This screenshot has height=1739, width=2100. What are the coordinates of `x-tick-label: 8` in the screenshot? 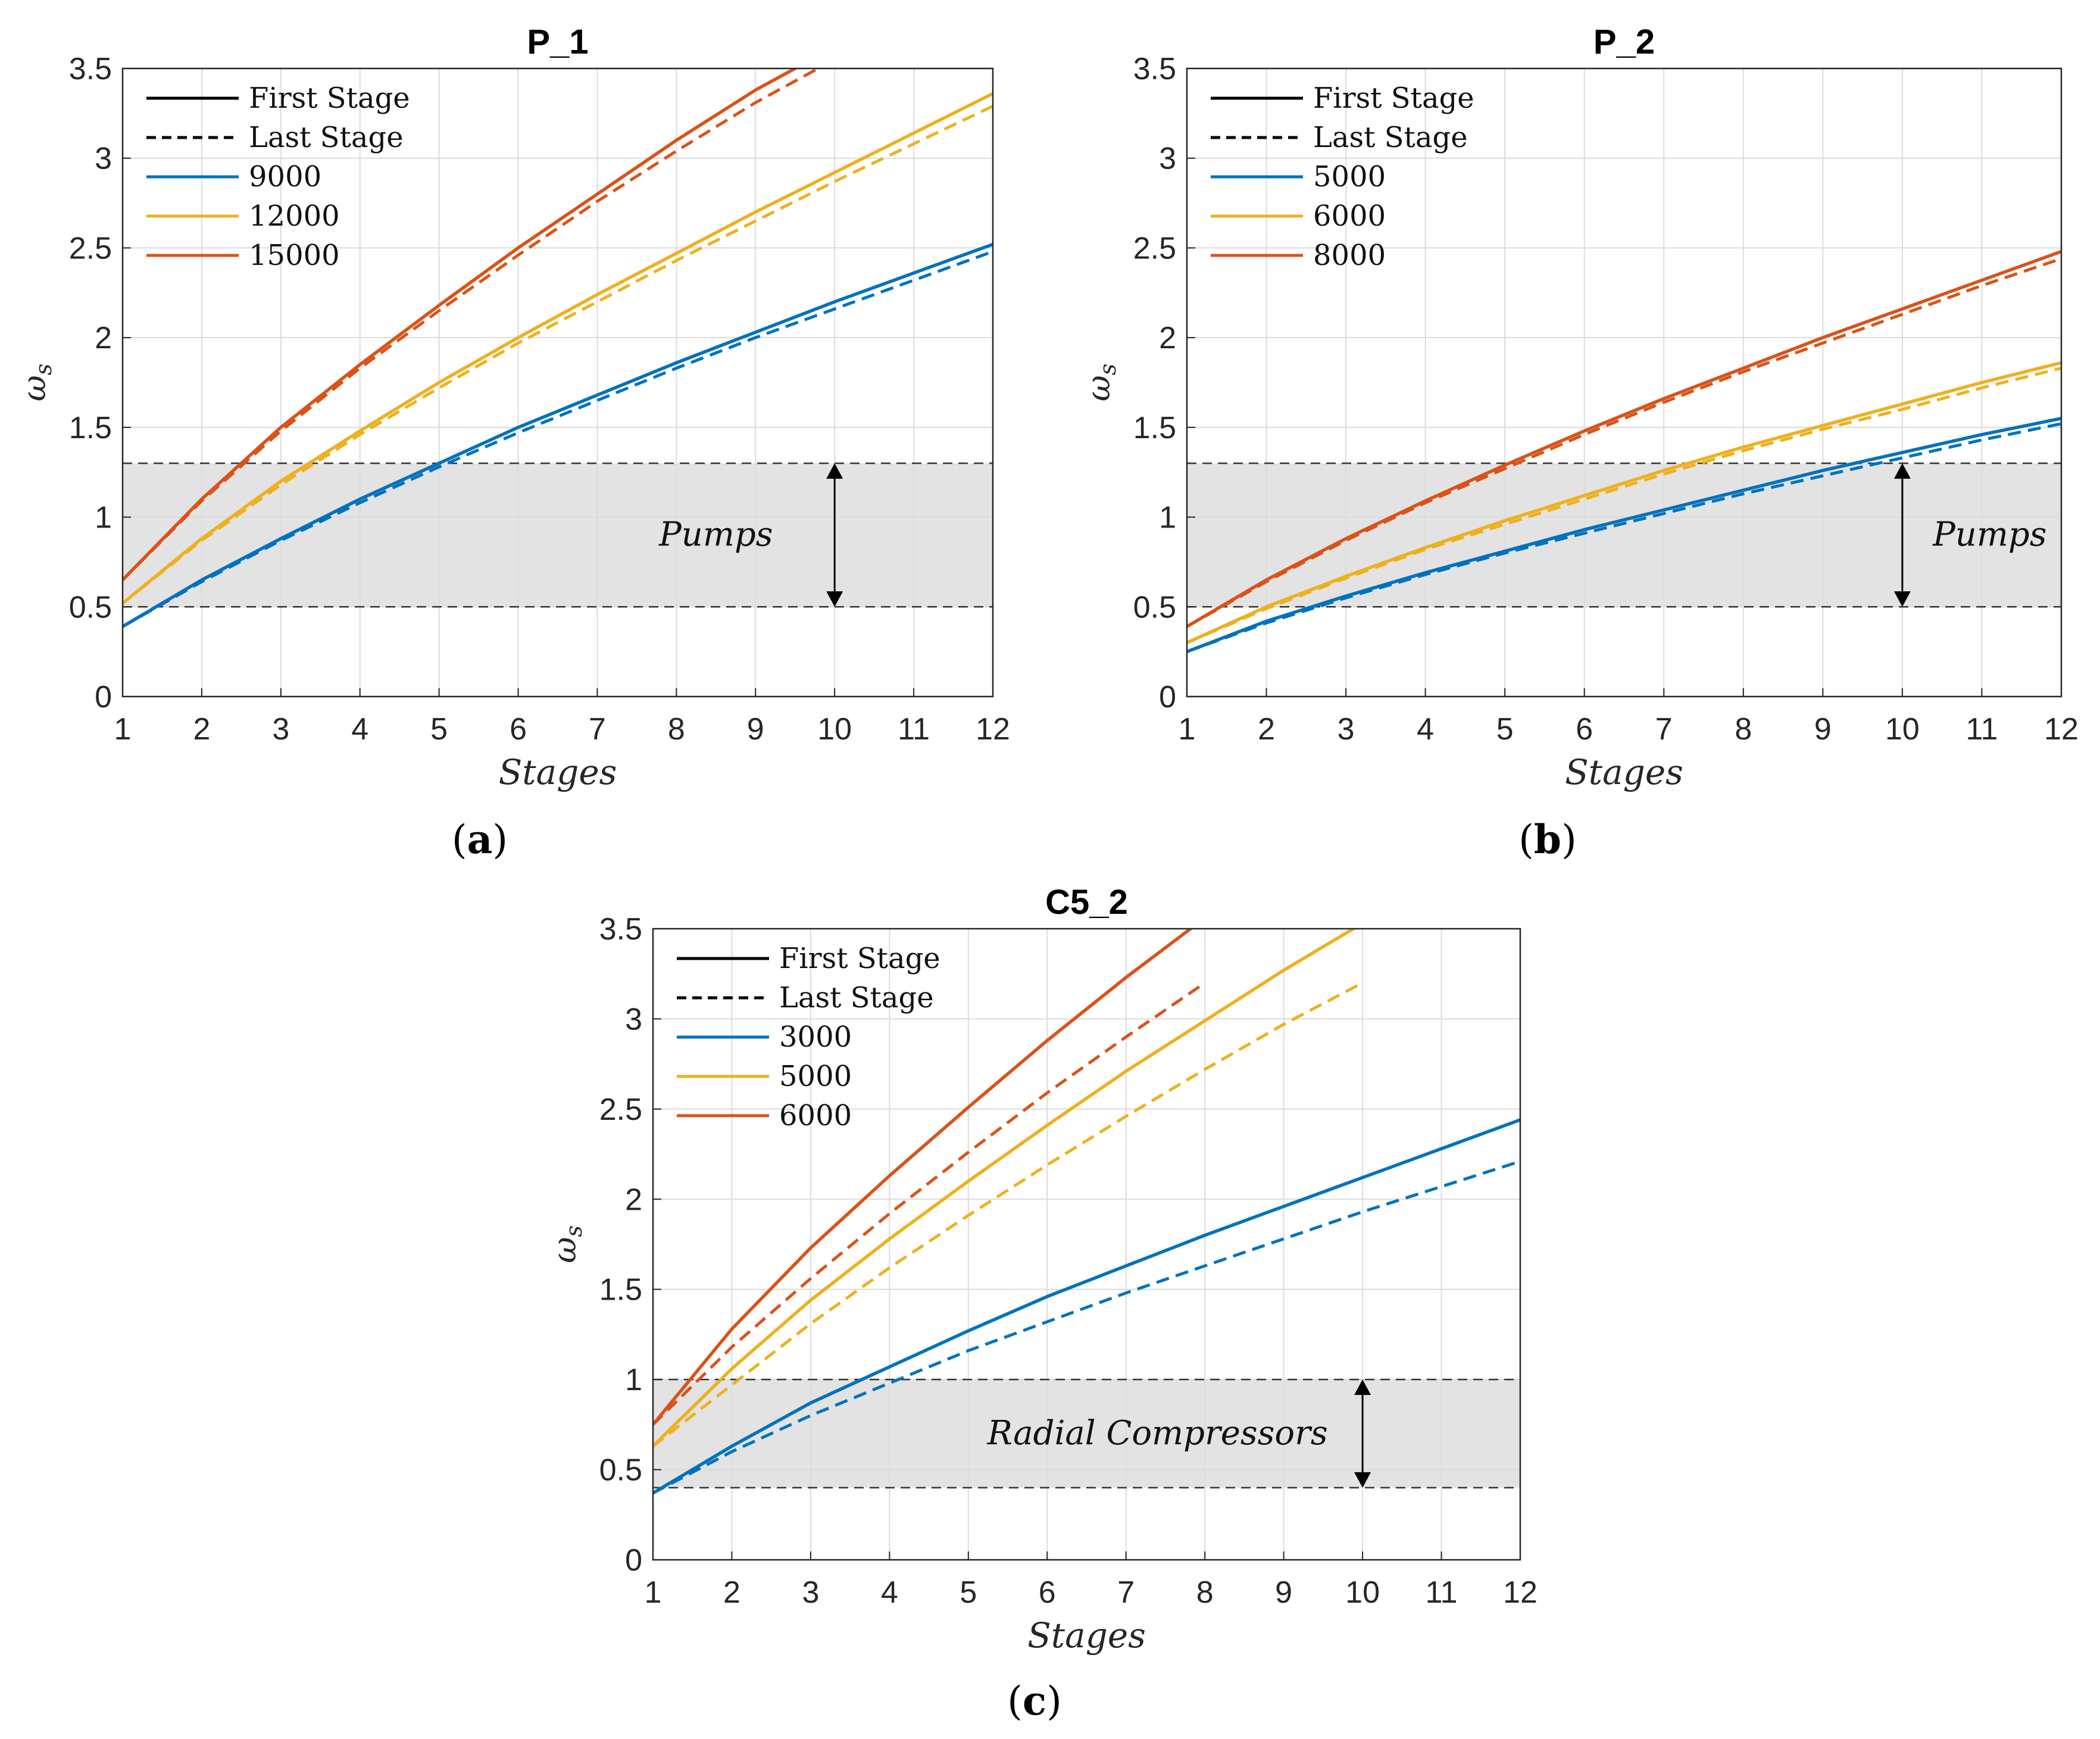 It's located at (1205, 1592).